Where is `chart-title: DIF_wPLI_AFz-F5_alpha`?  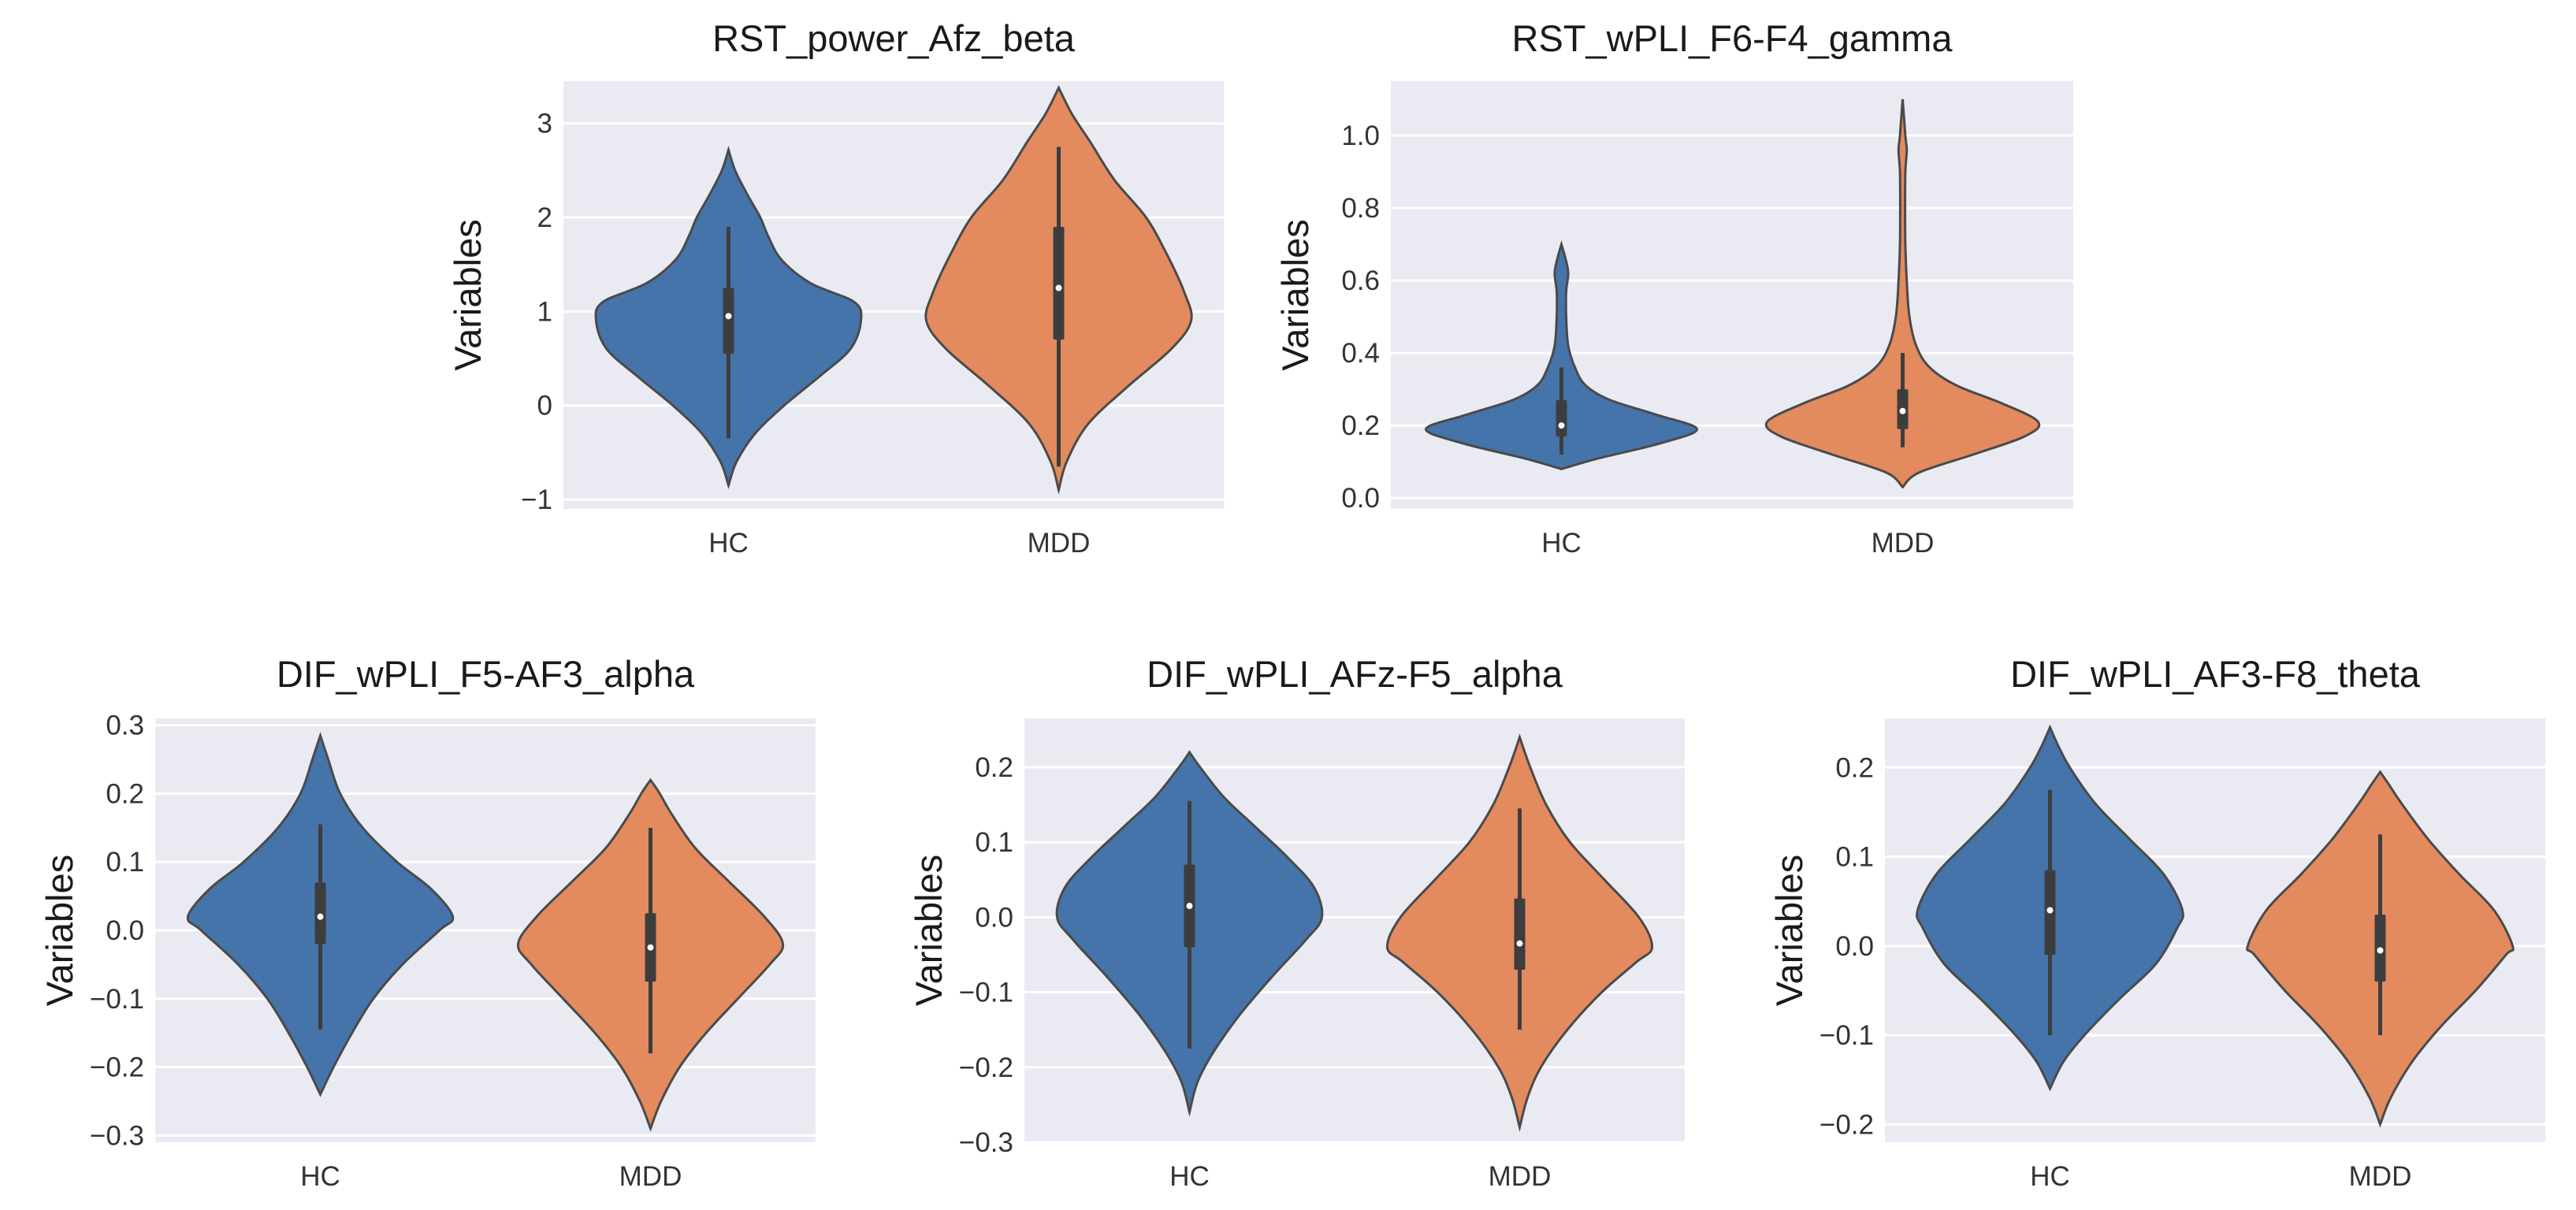 chart-title: DIF_wPLI_AFz-F5_alpha is located at coordinates (1355, 674).